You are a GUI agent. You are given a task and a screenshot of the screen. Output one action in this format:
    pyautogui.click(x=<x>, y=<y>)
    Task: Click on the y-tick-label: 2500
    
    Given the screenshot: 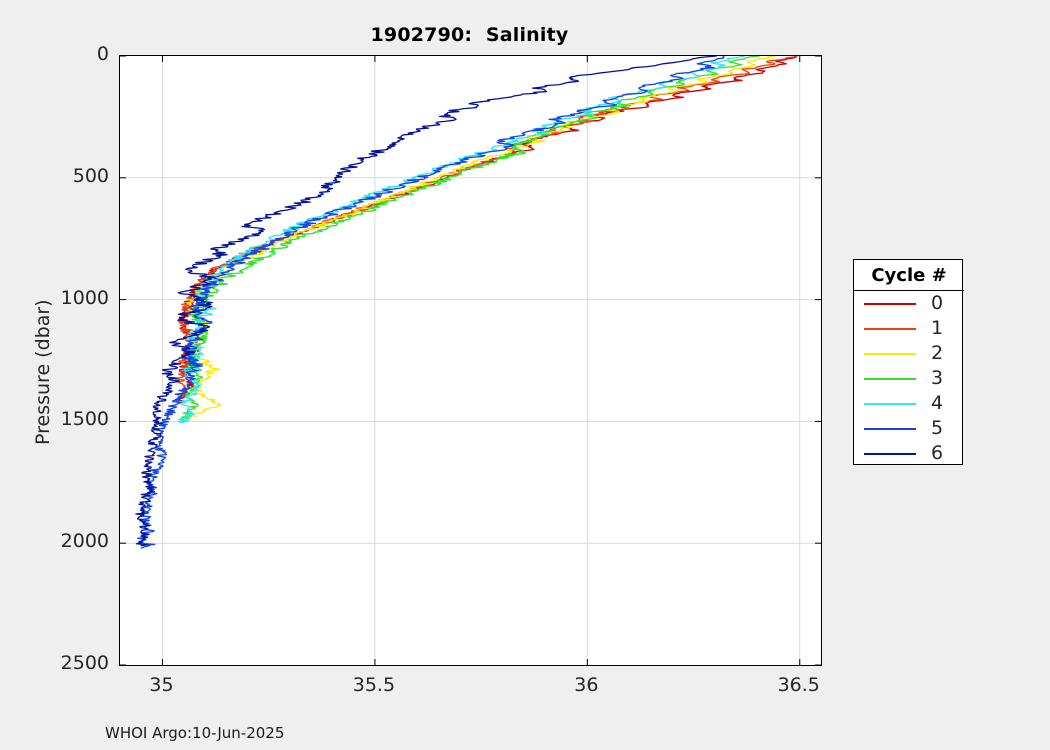 What is the action you would take?
    pyautogui.click(x=84, y=663)
    